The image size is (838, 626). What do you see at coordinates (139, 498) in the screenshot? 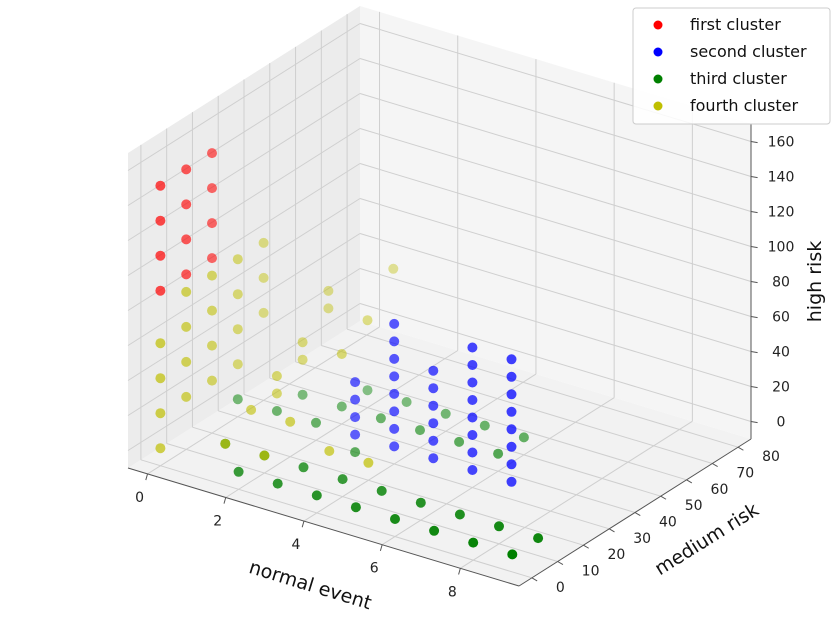
I see `x-tick-label: 0` at bounding box center [139, 498].